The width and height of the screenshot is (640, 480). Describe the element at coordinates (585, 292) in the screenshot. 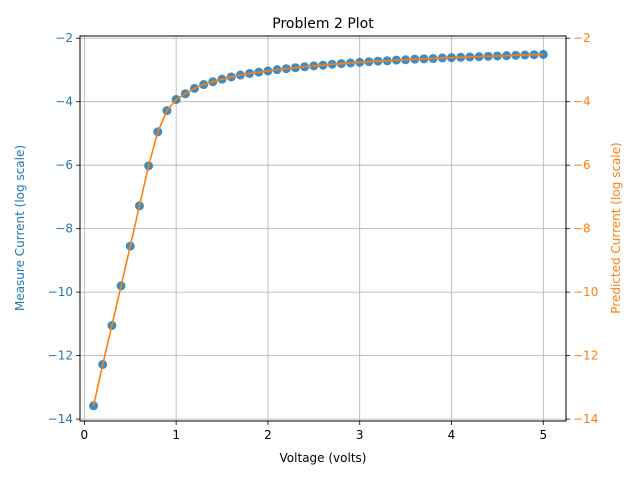

I see `y-right-tick-label: −10` at that location.